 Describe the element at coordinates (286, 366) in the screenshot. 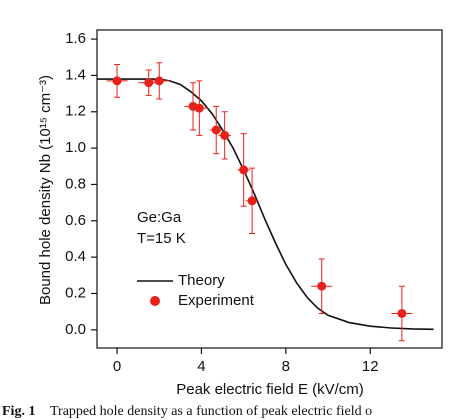

I see `x-tick-label: 8` at that location.